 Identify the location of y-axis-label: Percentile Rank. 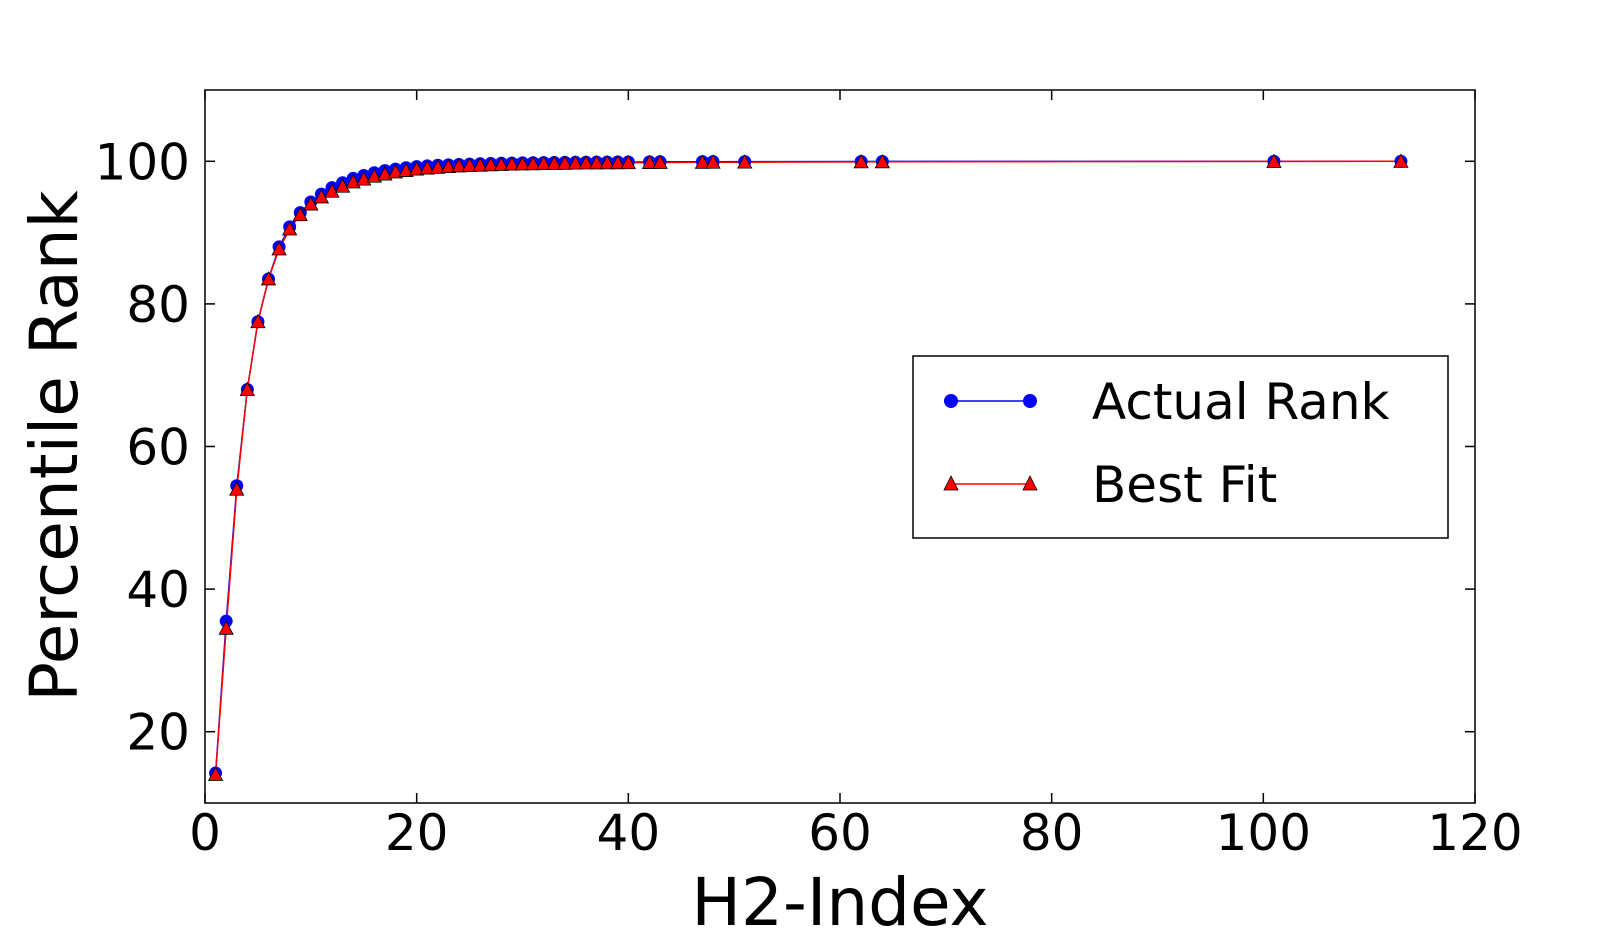
(54, 445).